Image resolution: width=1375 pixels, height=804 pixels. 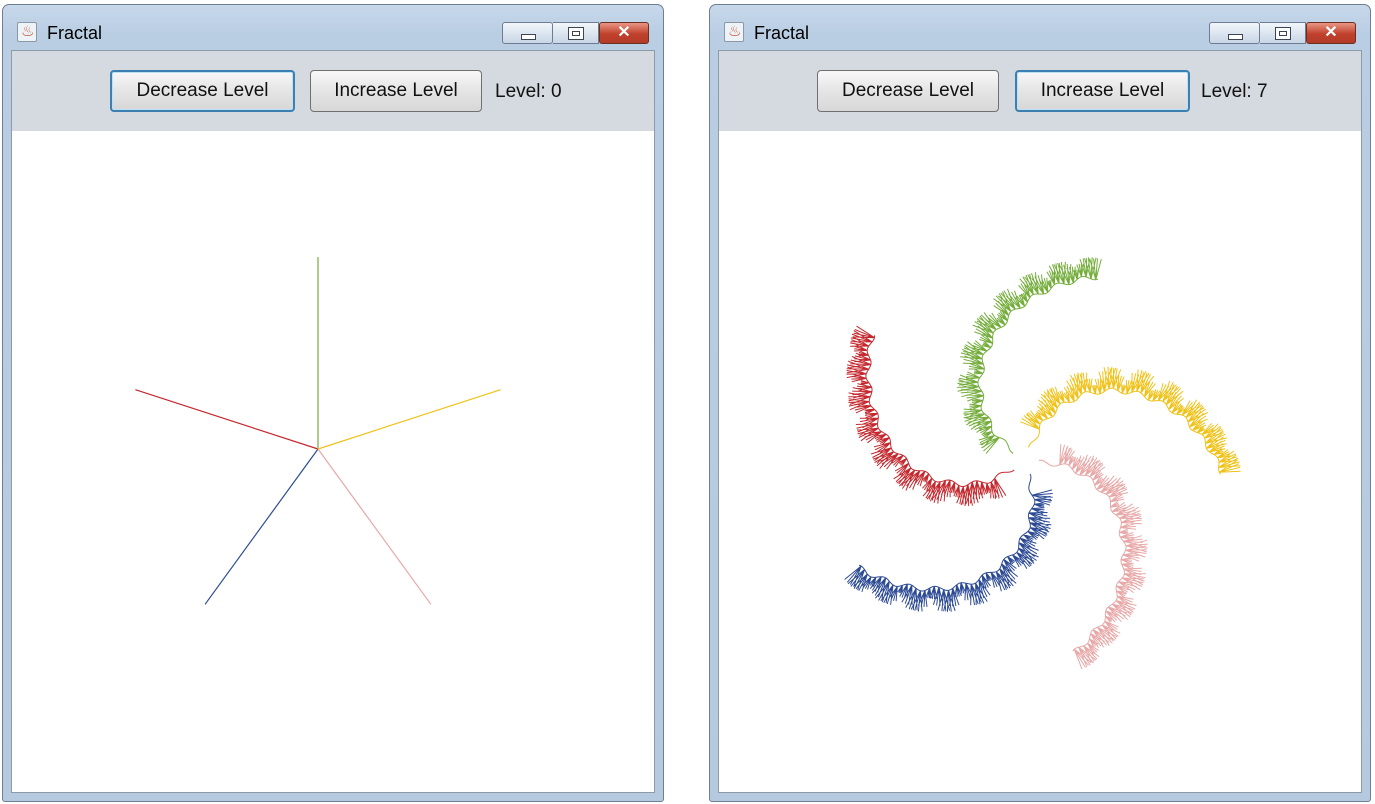 I want to click on control-panel: Decrease Level Increase Level Level: 0, so click(x=333, y=91).